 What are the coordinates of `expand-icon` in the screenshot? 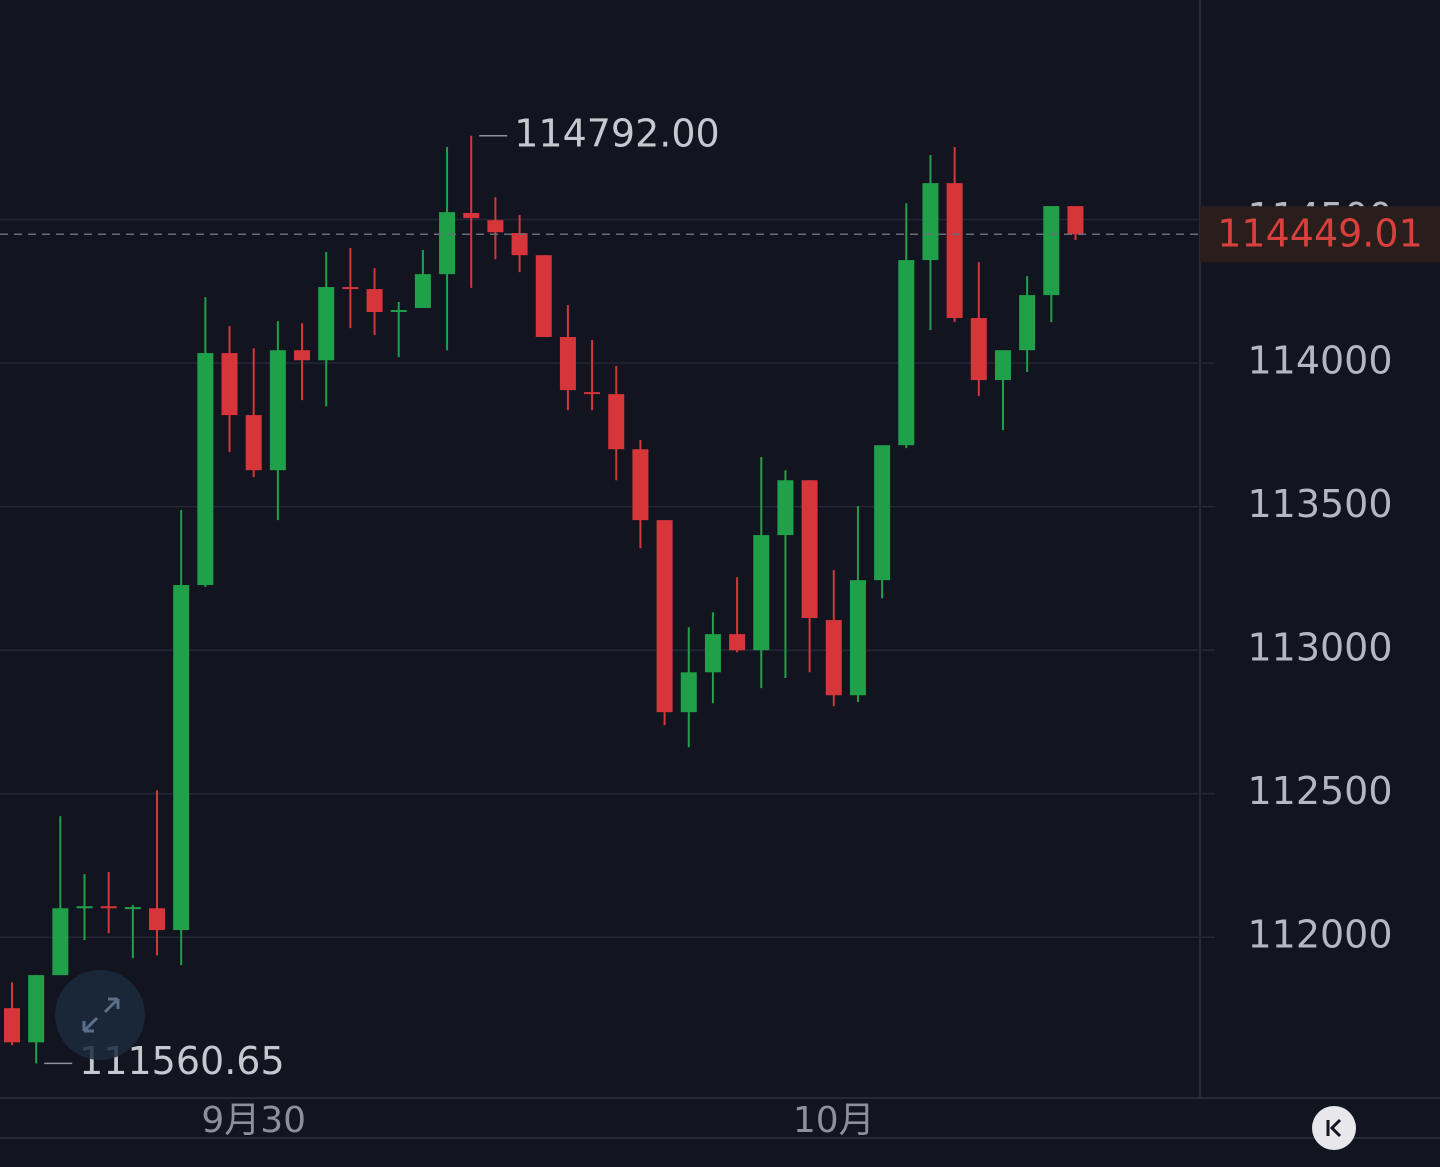 It's located at (101, 1015).